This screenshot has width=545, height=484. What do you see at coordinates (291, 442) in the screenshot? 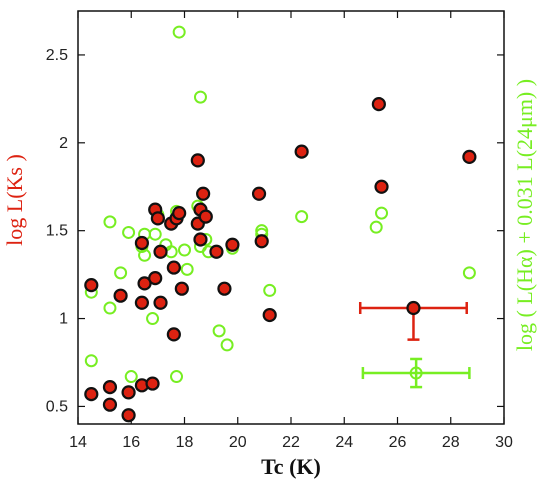
I see `x-tick-label: 22` at bounding box center [291, 442].